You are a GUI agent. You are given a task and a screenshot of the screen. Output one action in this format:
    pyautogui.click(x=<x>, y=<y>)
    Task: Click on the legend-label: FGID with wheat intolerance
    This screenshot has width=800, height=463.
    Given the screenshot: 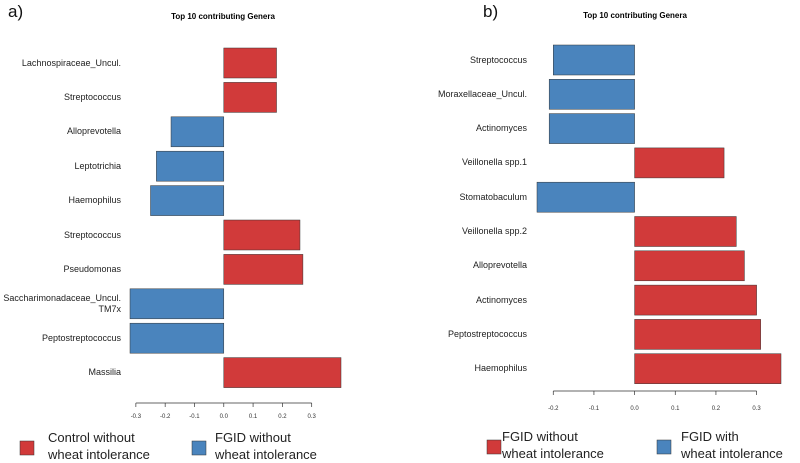 What is the action you would take?
    pyautogui.click(x=732, y=445)
    